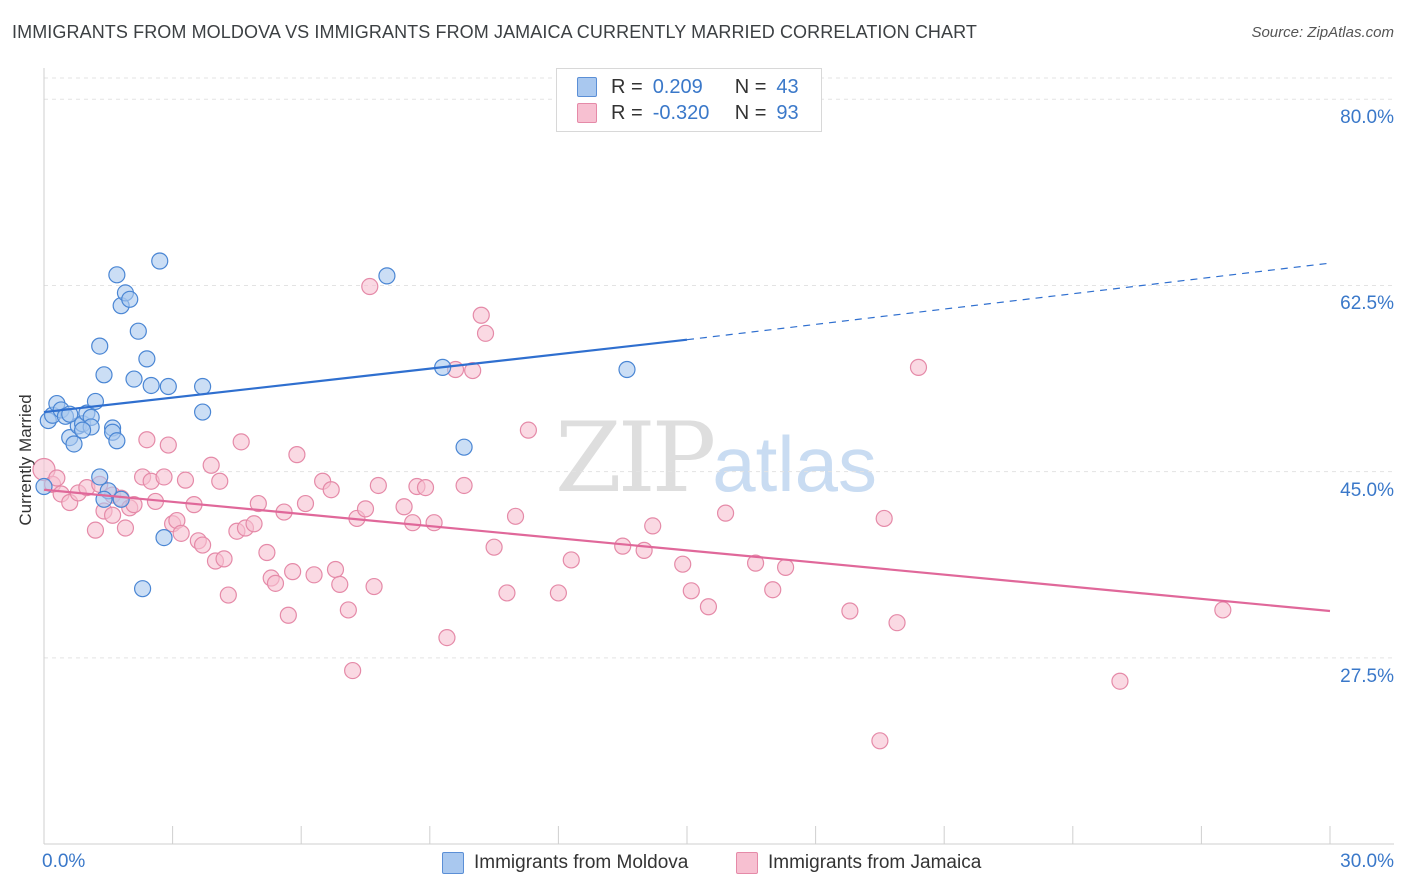  I want to click on legend-r-label: R =, so click(627, 112).